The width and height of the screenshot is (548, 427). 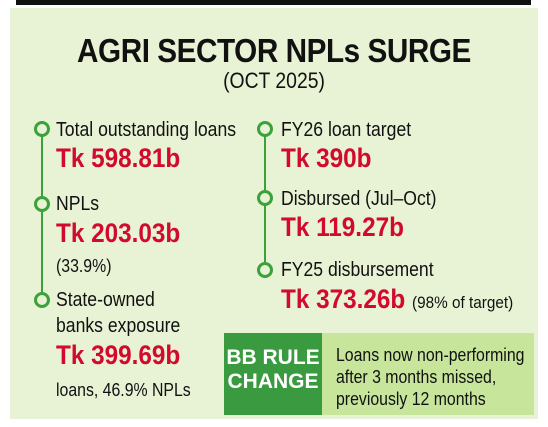 I want to click on rule-desc-line2: after 3 months missed,, so click(x=416, y=377).